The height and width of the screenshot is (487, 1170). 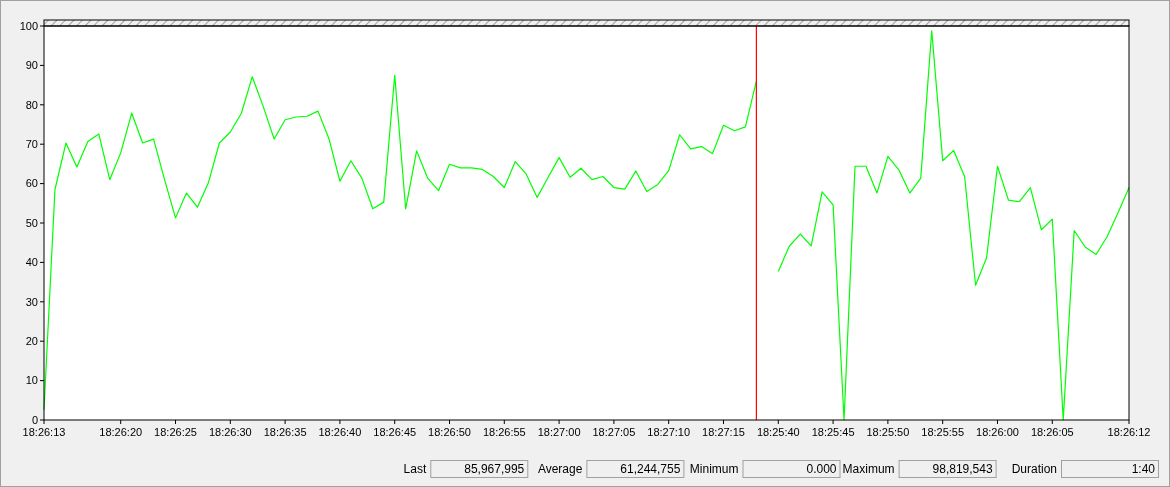 What do you see at coordinates (723, 432) in the screenshot?
I see `x-tick-label: 18:27:15` at bounding box center [723, 432].